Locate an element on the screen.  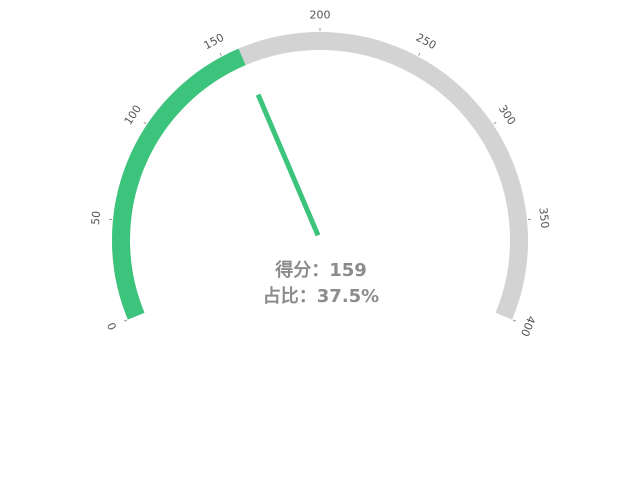
gauge-tick-label: 150 is located at coordinates (214, 41).